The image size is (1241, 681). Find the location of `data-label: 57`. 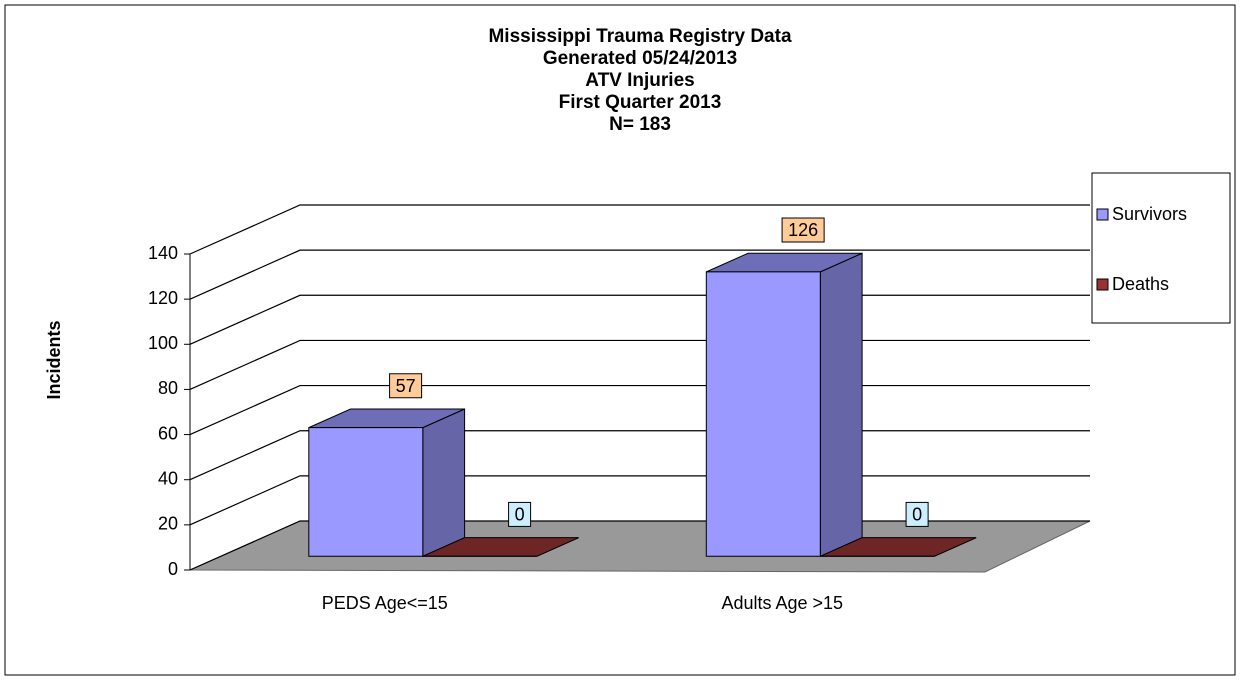

data-label: 57 is located at coordinates (406, 386).